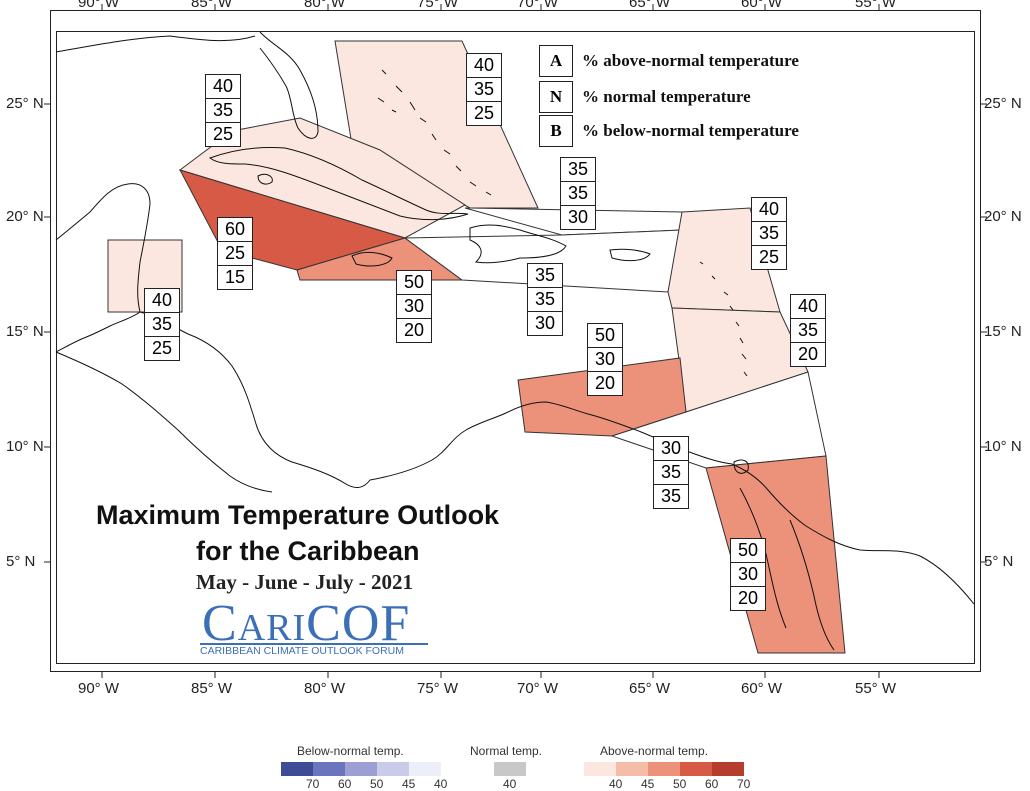  What do you see at coordinates (762, 688) in the screenshot?
I see `lon-label-bottom: 60° W` at bounding box center [762, 688].